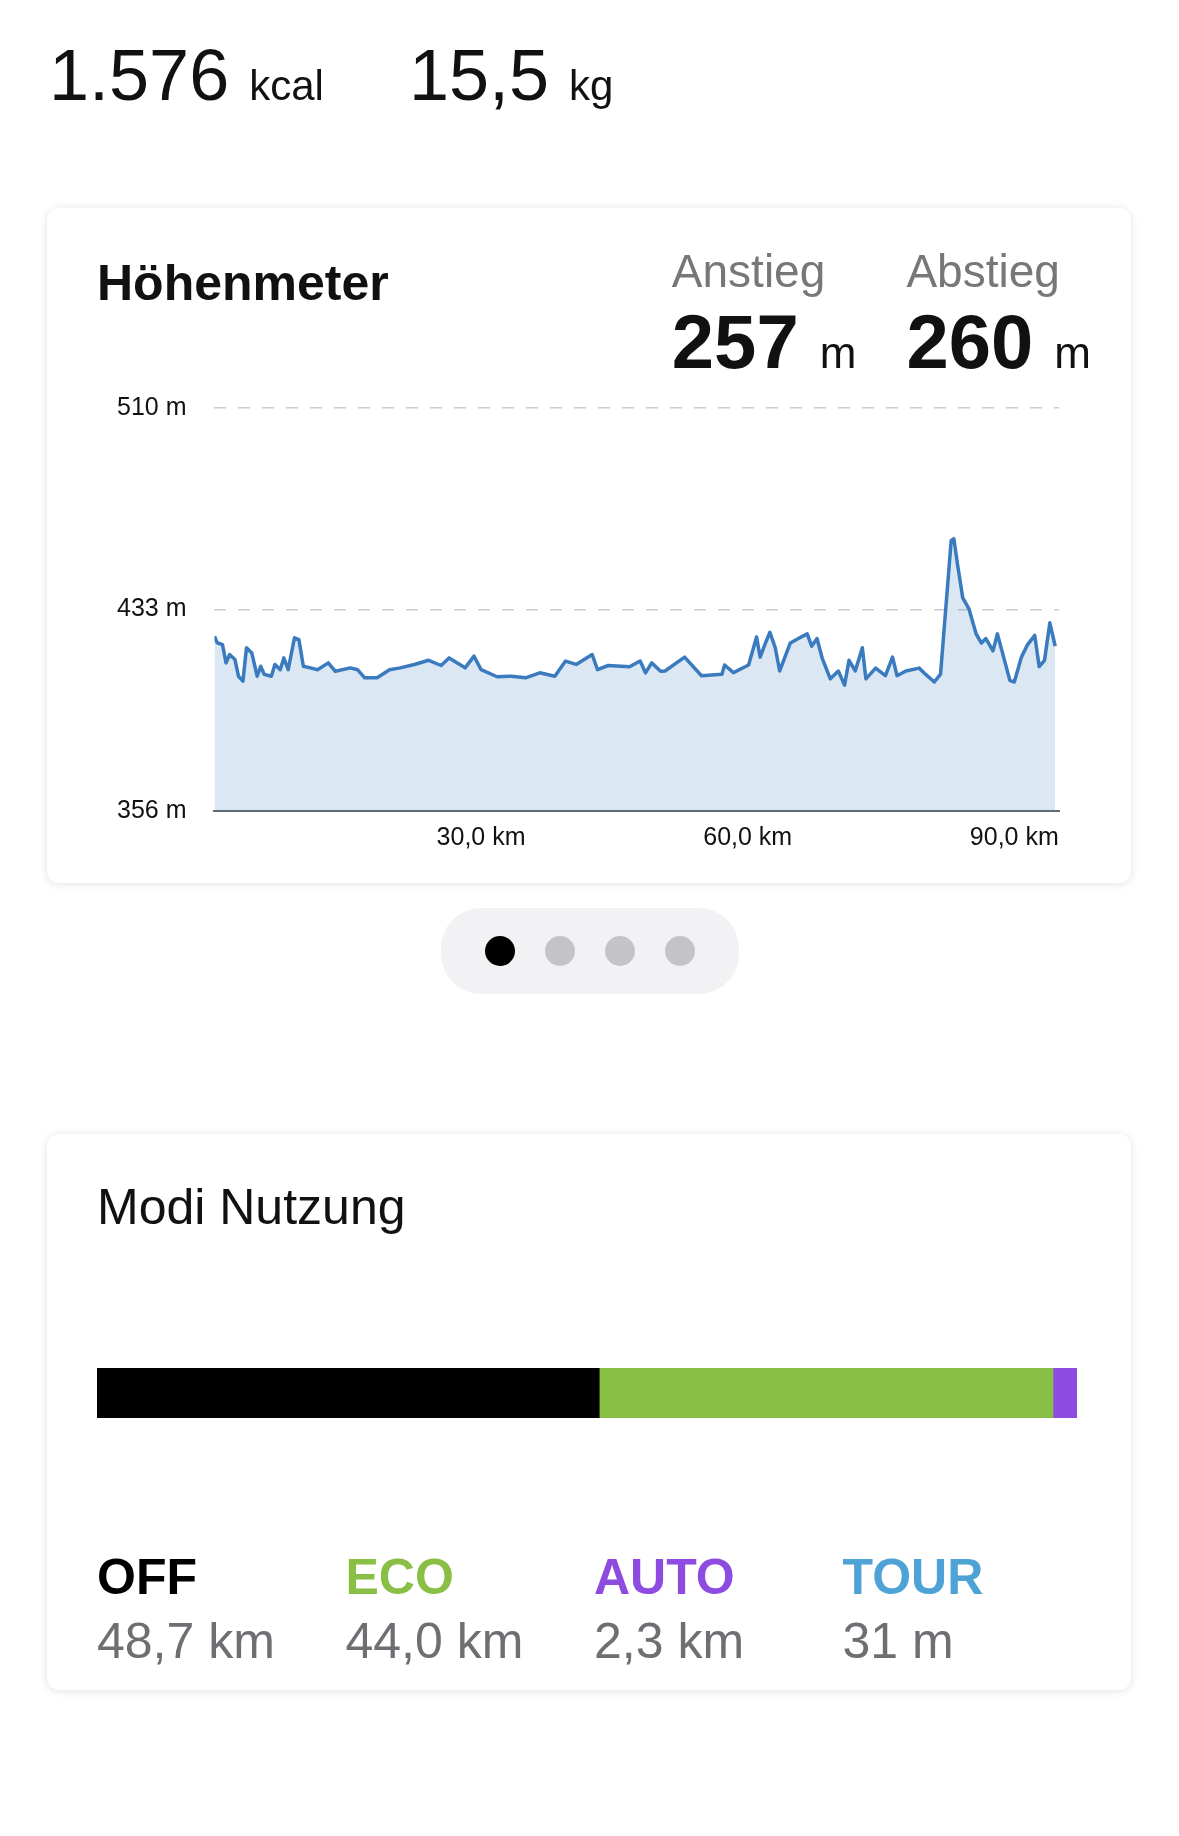 The height and width of the screenshot is (1836, 1179). What do you see at coordinates (898, 1641) in the screenshot?
I see `text: 31 m` at bounding box center [898, 1641].